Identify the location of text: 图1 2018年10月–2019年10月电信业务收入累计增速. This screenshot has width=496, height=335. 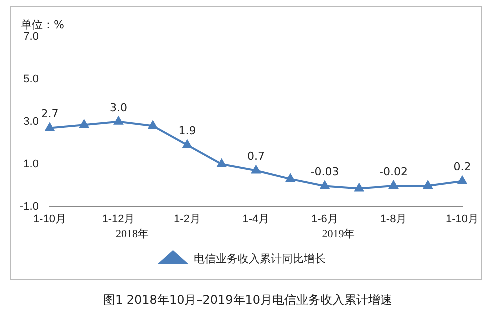
(248, 300).